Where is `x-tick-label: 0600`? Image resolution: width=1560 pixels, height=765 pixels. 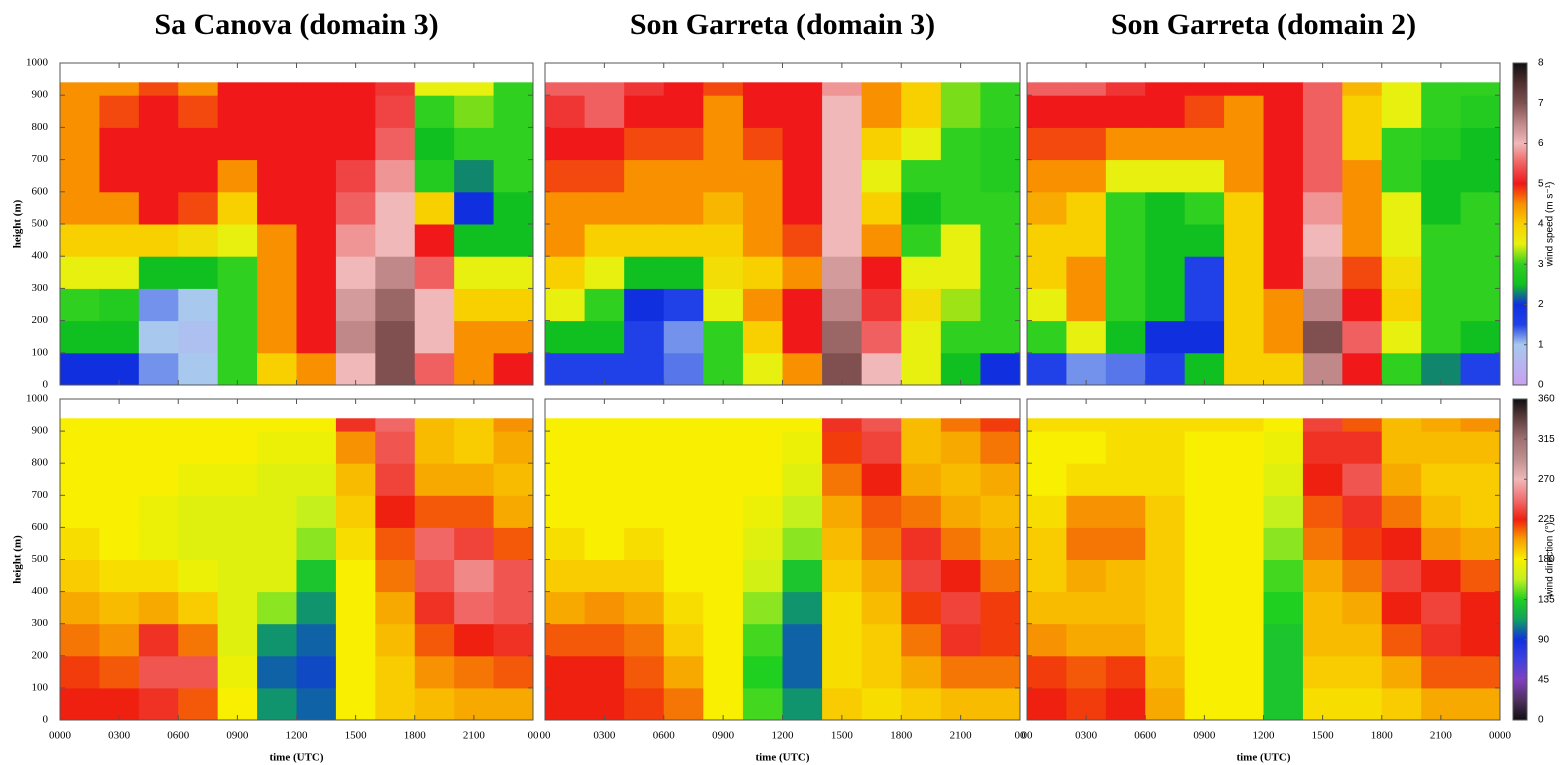
x-tick-label: 0600 is located at coordinates (664, 736).